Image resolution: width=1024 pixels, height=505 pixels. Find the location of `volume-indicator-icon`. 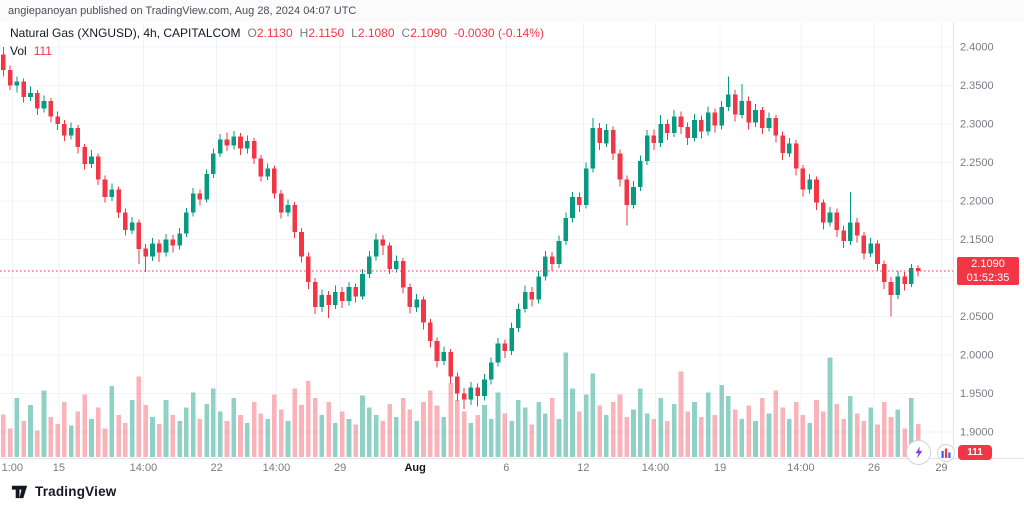

volume-indicator-icon is located at coordinates (946, 453).